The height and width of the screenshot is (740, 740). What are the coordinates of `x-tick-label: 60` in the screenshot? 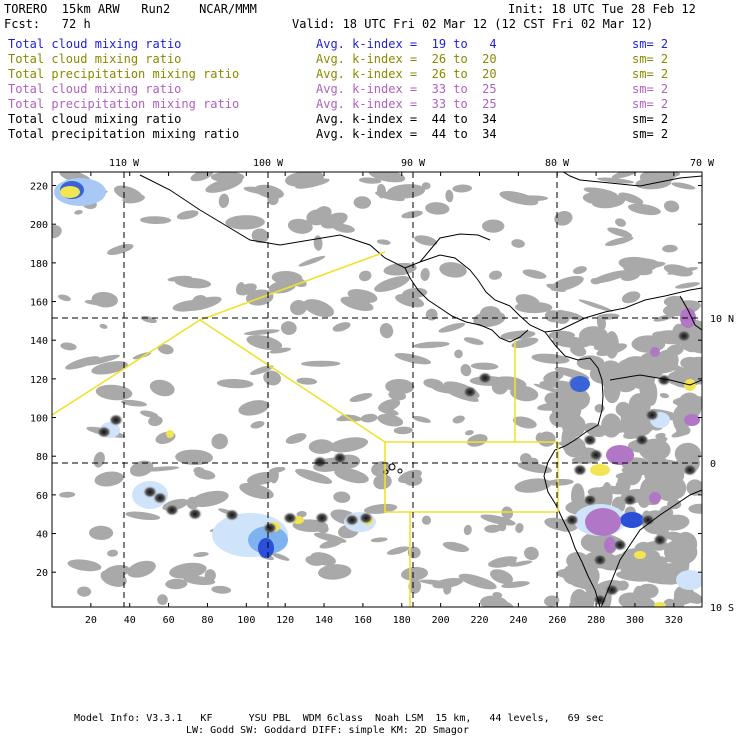 It's located at (169, 620).